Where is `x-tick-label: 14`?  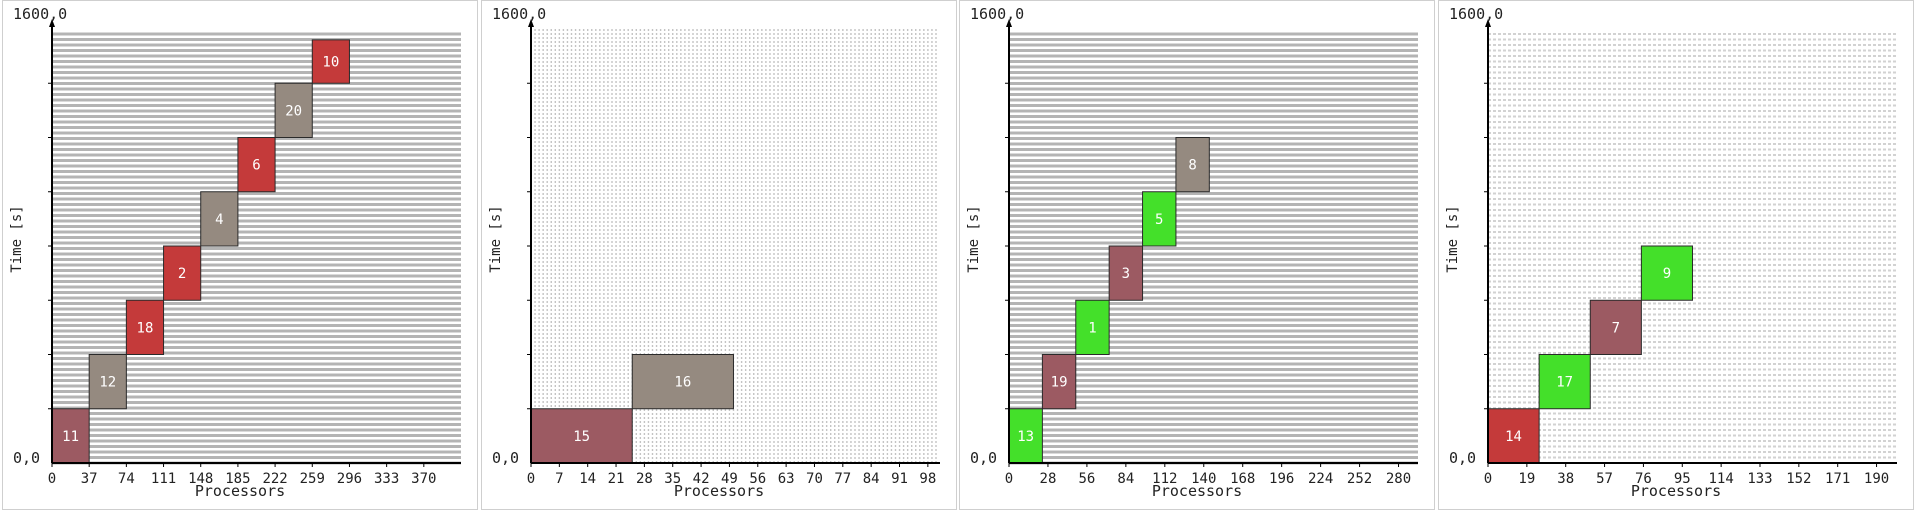
x-tick-label: 14 is located at coordinates (587, 479).